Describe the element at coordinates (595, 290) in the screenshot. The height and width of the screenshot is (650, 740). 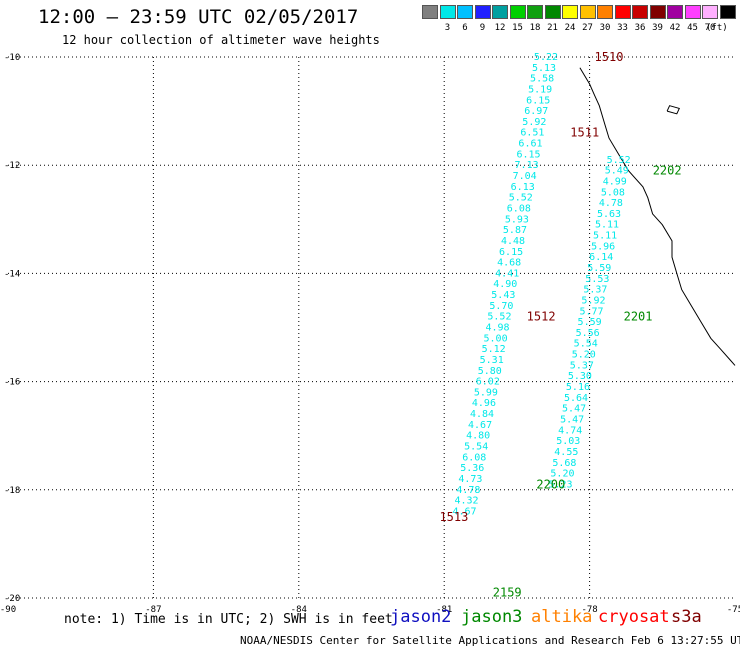
I see `wave-height-value: 5.37` at that location.